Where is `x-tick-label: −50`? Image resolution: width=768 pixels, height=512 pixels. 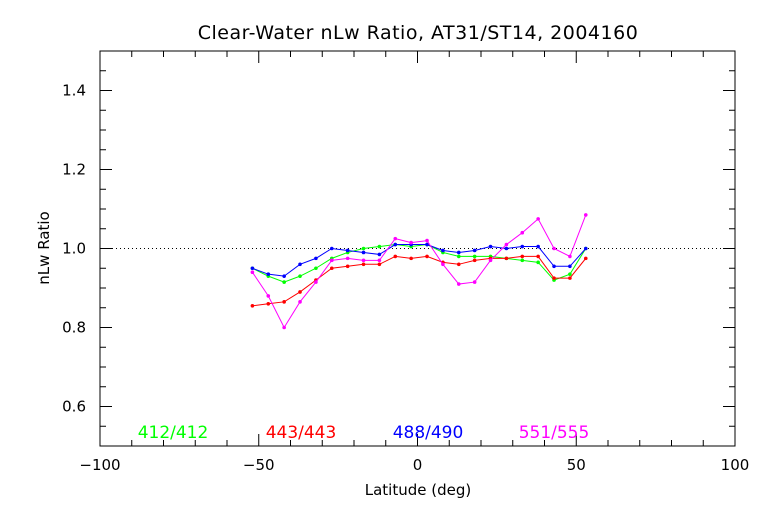
x-tick-label: −50 is located at coordinates (259, 465).